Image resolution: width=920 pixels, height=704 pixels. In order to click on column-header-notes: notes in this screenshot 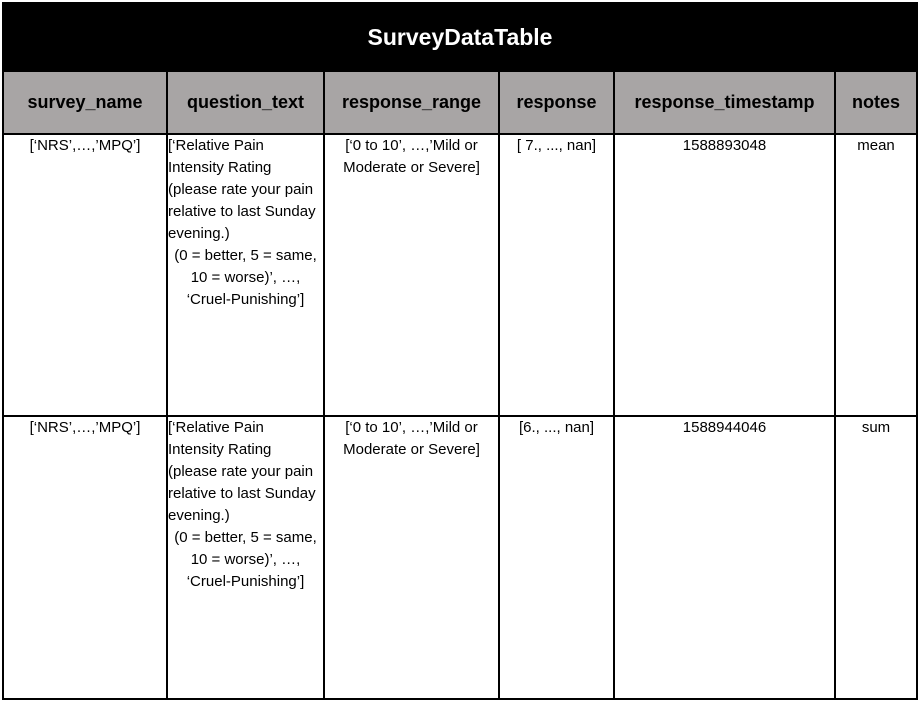, I will do `click(876, 102)`.